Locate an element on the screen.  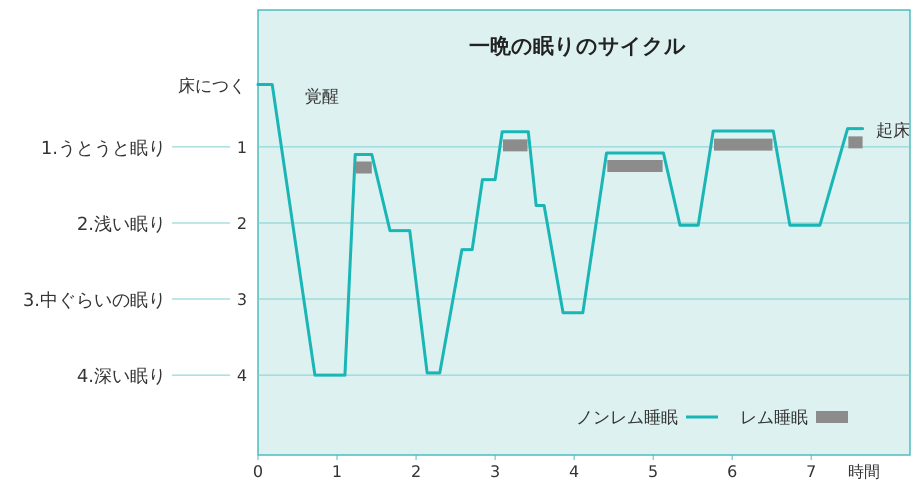
text: 3.中ぐらいの眠り is located at coordinates (94, 301).